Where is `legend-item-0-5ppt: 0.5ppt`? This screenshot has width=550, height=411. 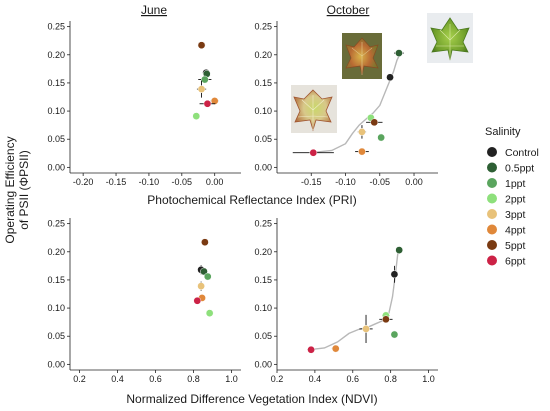 legend-item-0-5ppt: 0.5ppt is located at coordinates (510, 168).